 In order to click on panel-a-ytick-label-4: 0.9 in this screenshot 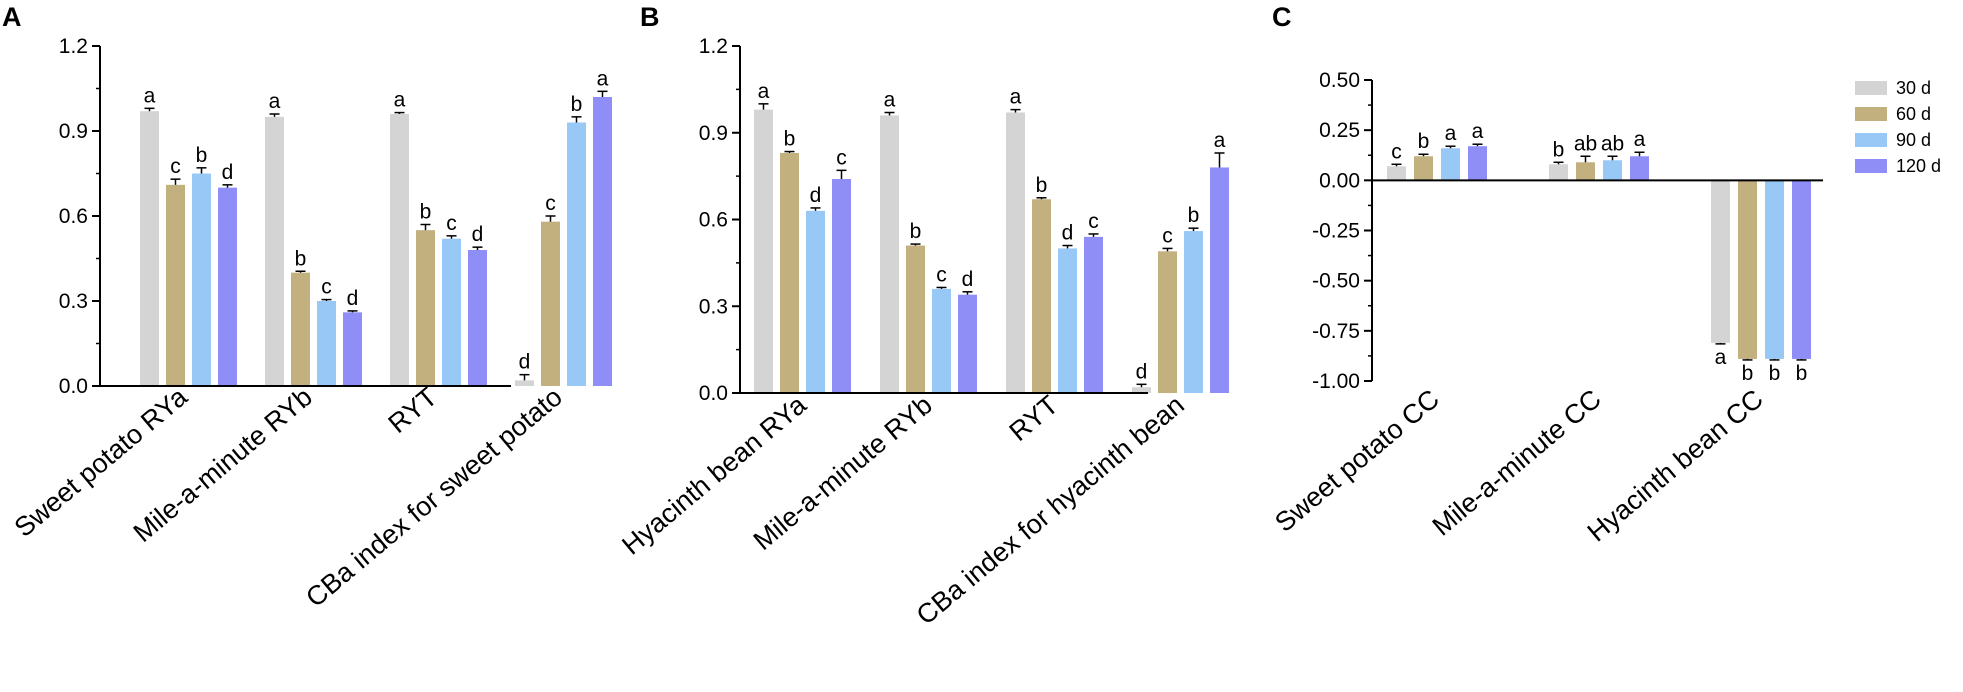, I will do `click(73, 131)`.